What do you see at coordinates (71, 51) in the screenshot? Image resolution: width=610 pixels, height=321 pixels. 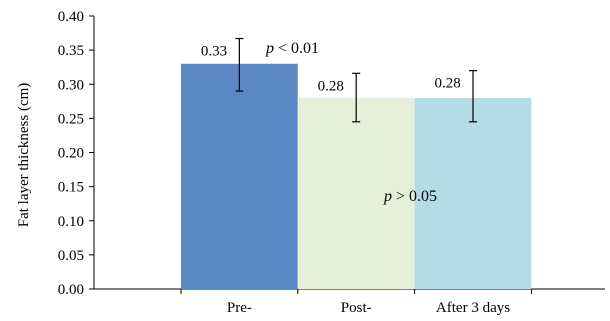 I see `y-tick-label: 0.35` at bounding box center [71, 51].